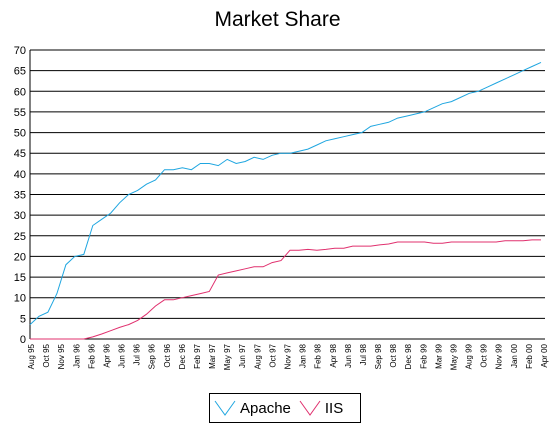  I want to click on x-tick-label: Aug 99, so click(469, 356).